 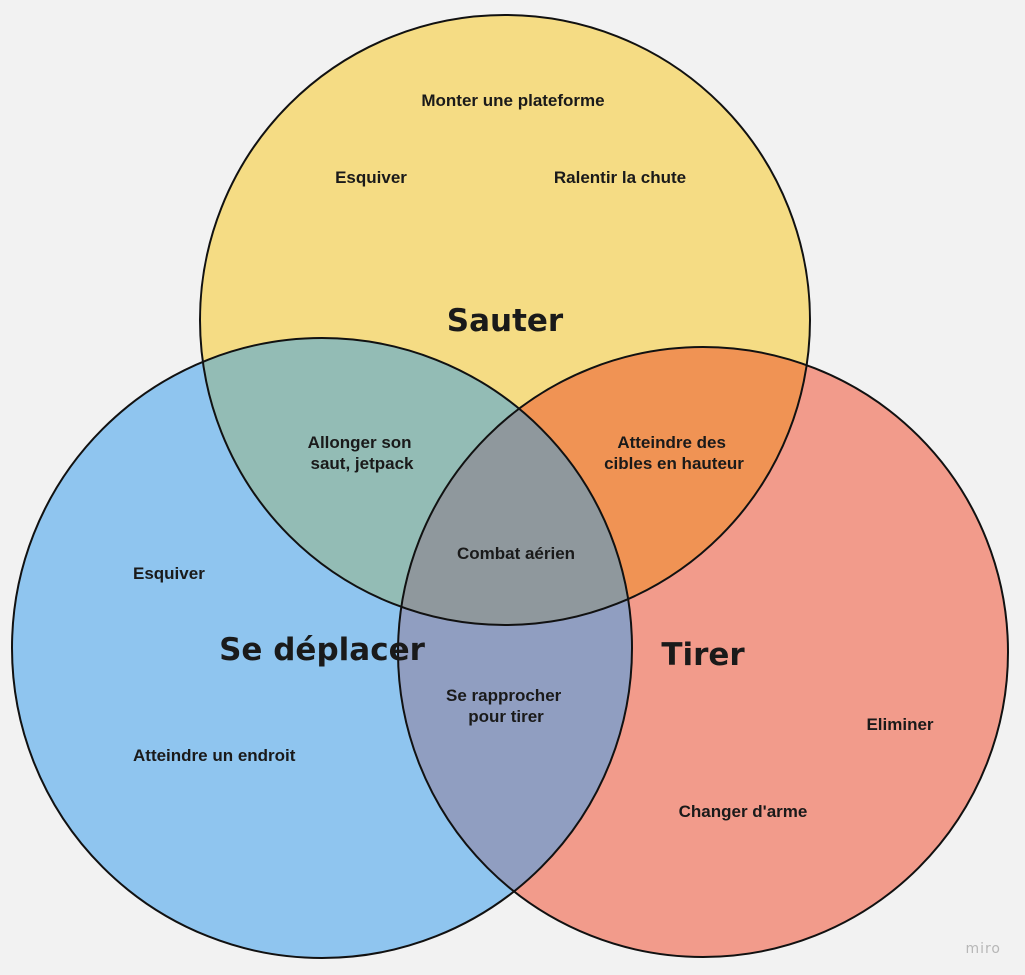 I want to click on miro-watermark: miro, so click(x=983, y=949).